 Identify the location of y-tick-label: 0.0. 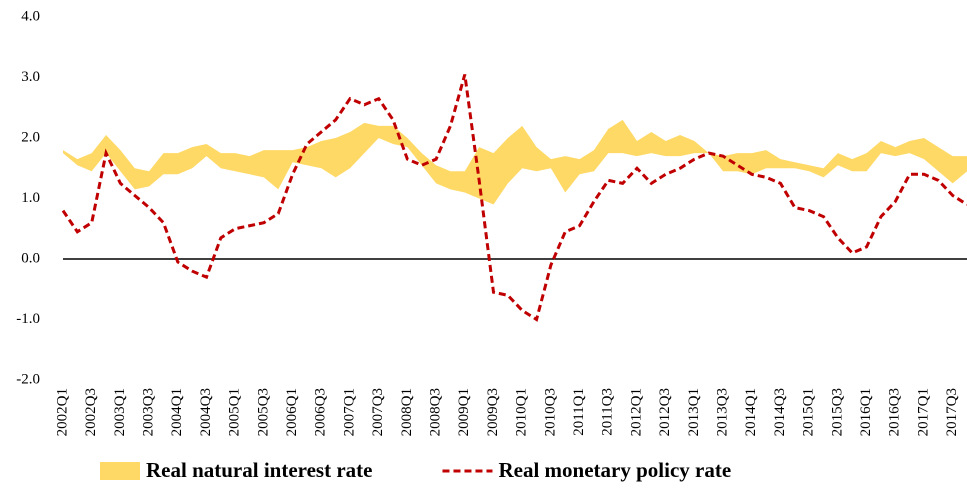
(30, 258).